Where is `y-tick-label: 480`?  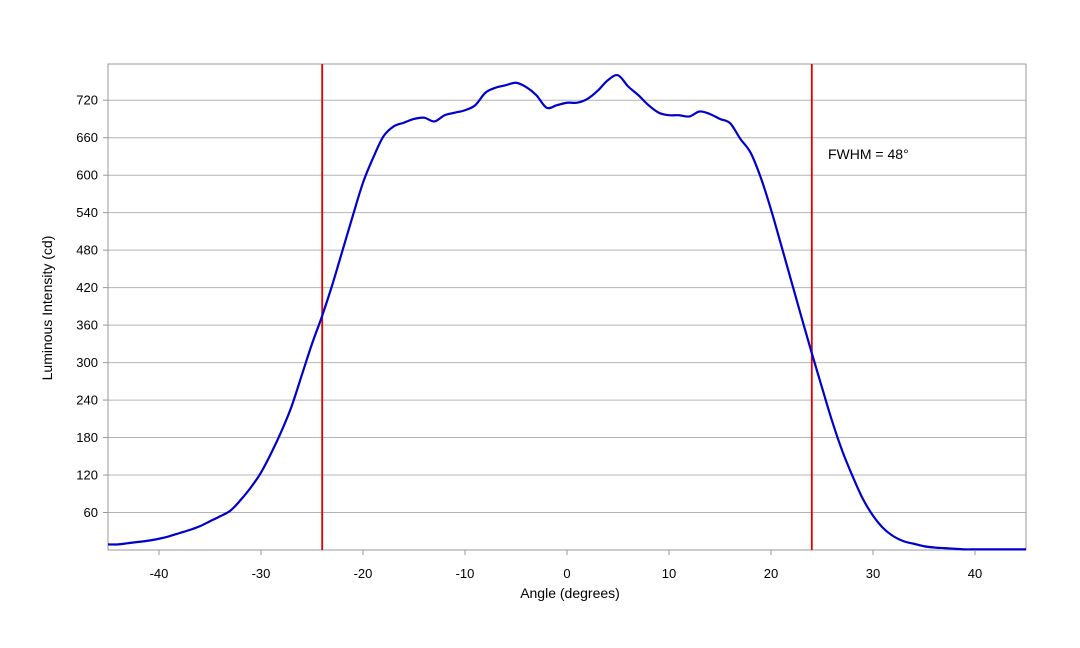 y-tick-label: 480 is located at coordinates (87, 250).